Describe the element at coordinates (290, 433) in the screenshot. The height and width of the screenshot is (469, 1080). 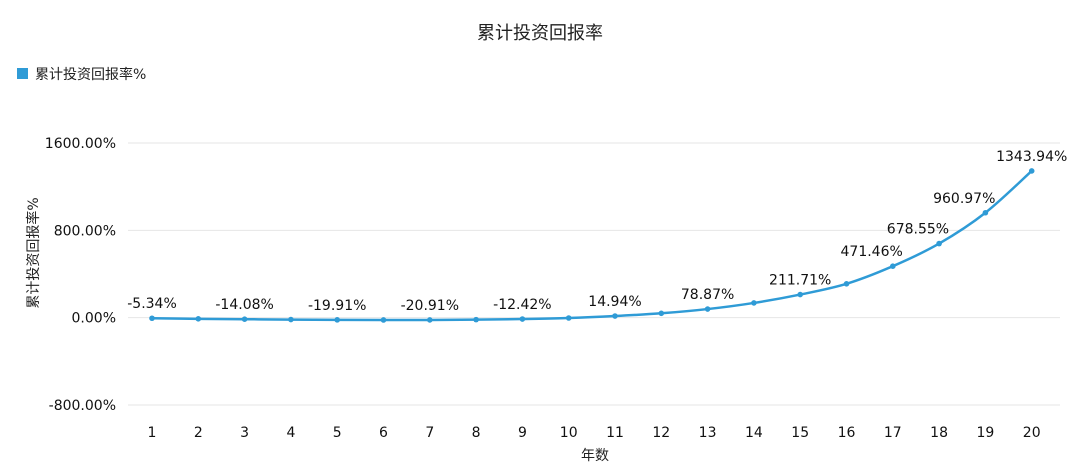
I see `x-tick-label: 4` at that location.